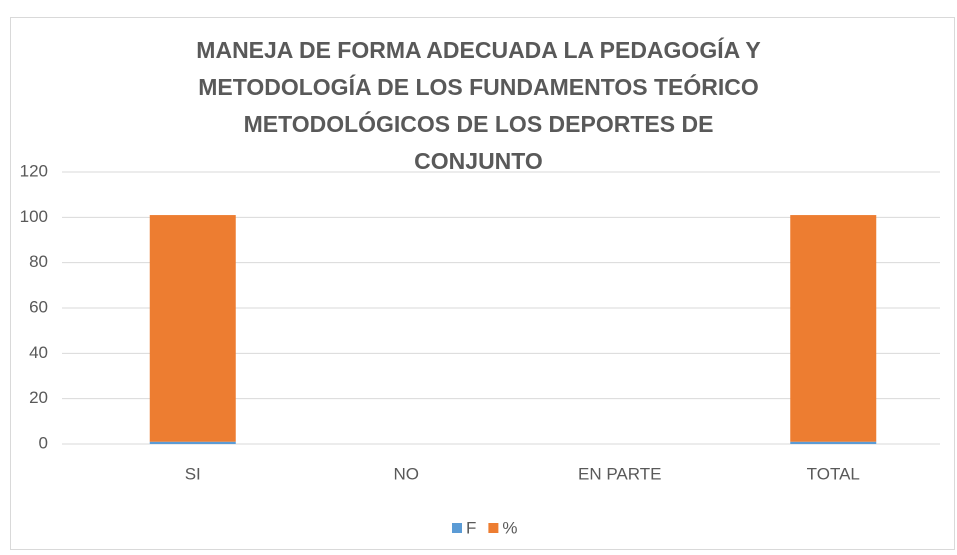 This screenshot has width=957, height=555. Describe the element at coordinates (619, 473) in the screenshot. I see `x-tick-label: EN PARTE` at that location.